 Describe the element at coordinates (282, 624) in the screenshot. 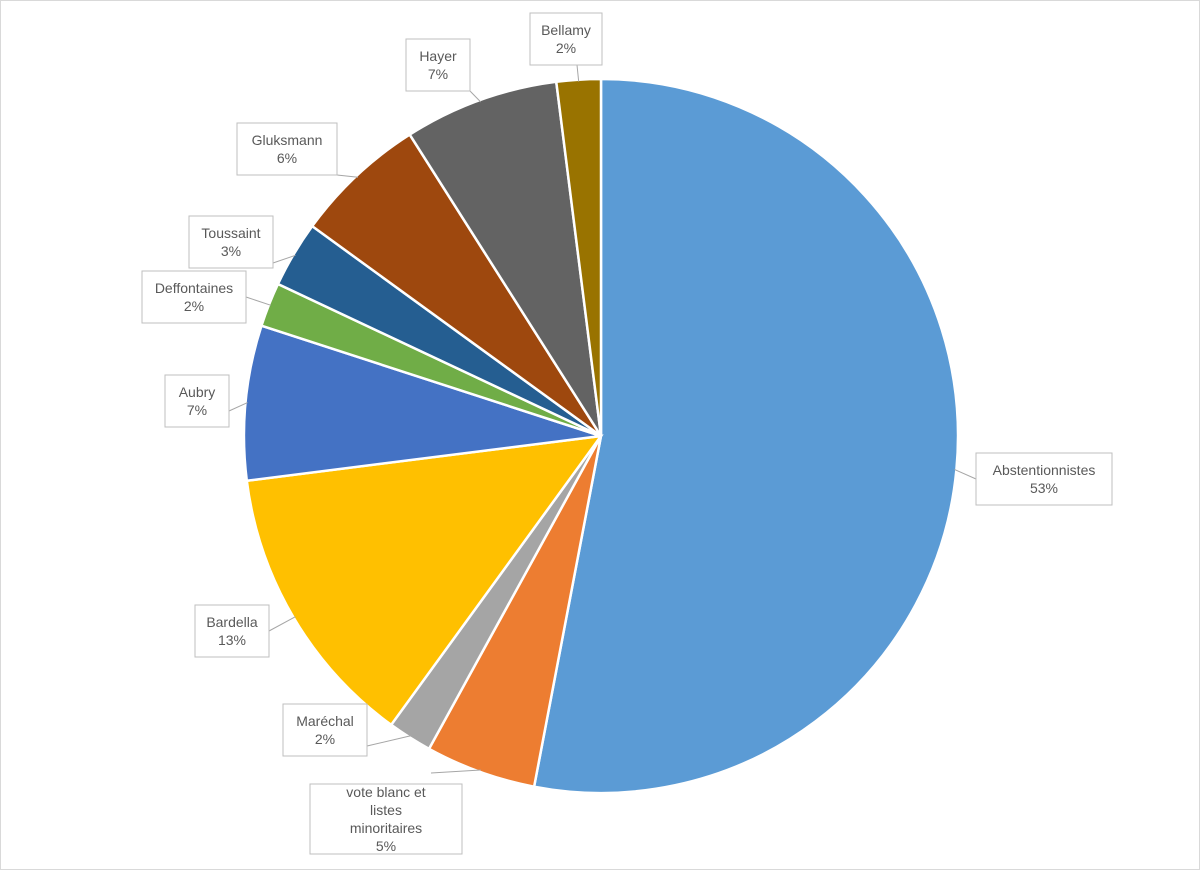

I see `leader-line-bardella` at that location.